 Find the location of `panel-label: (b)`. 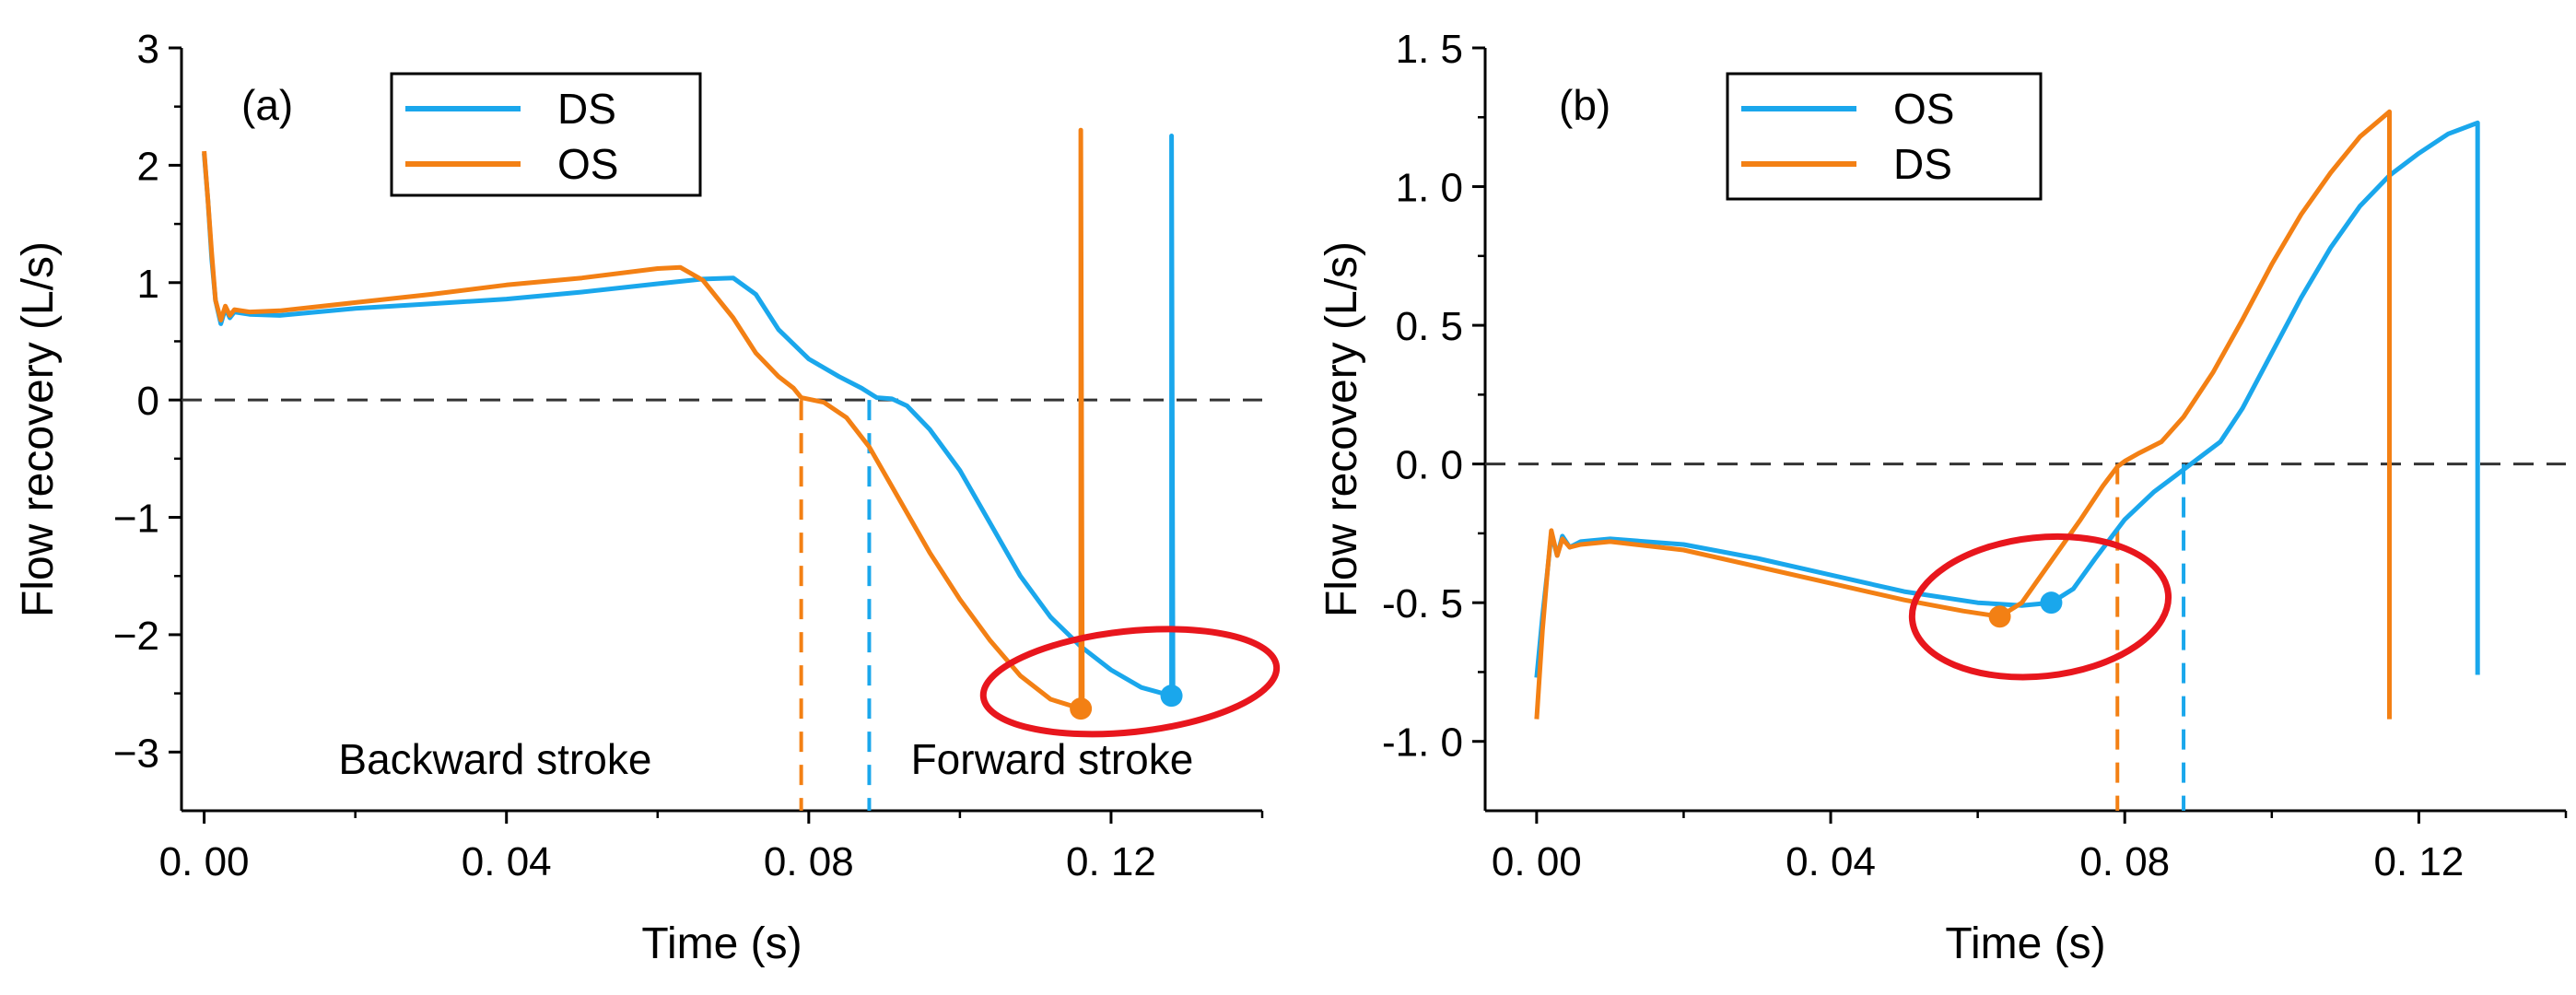

panel-label: (b) is located at coordinates (1584, 105).